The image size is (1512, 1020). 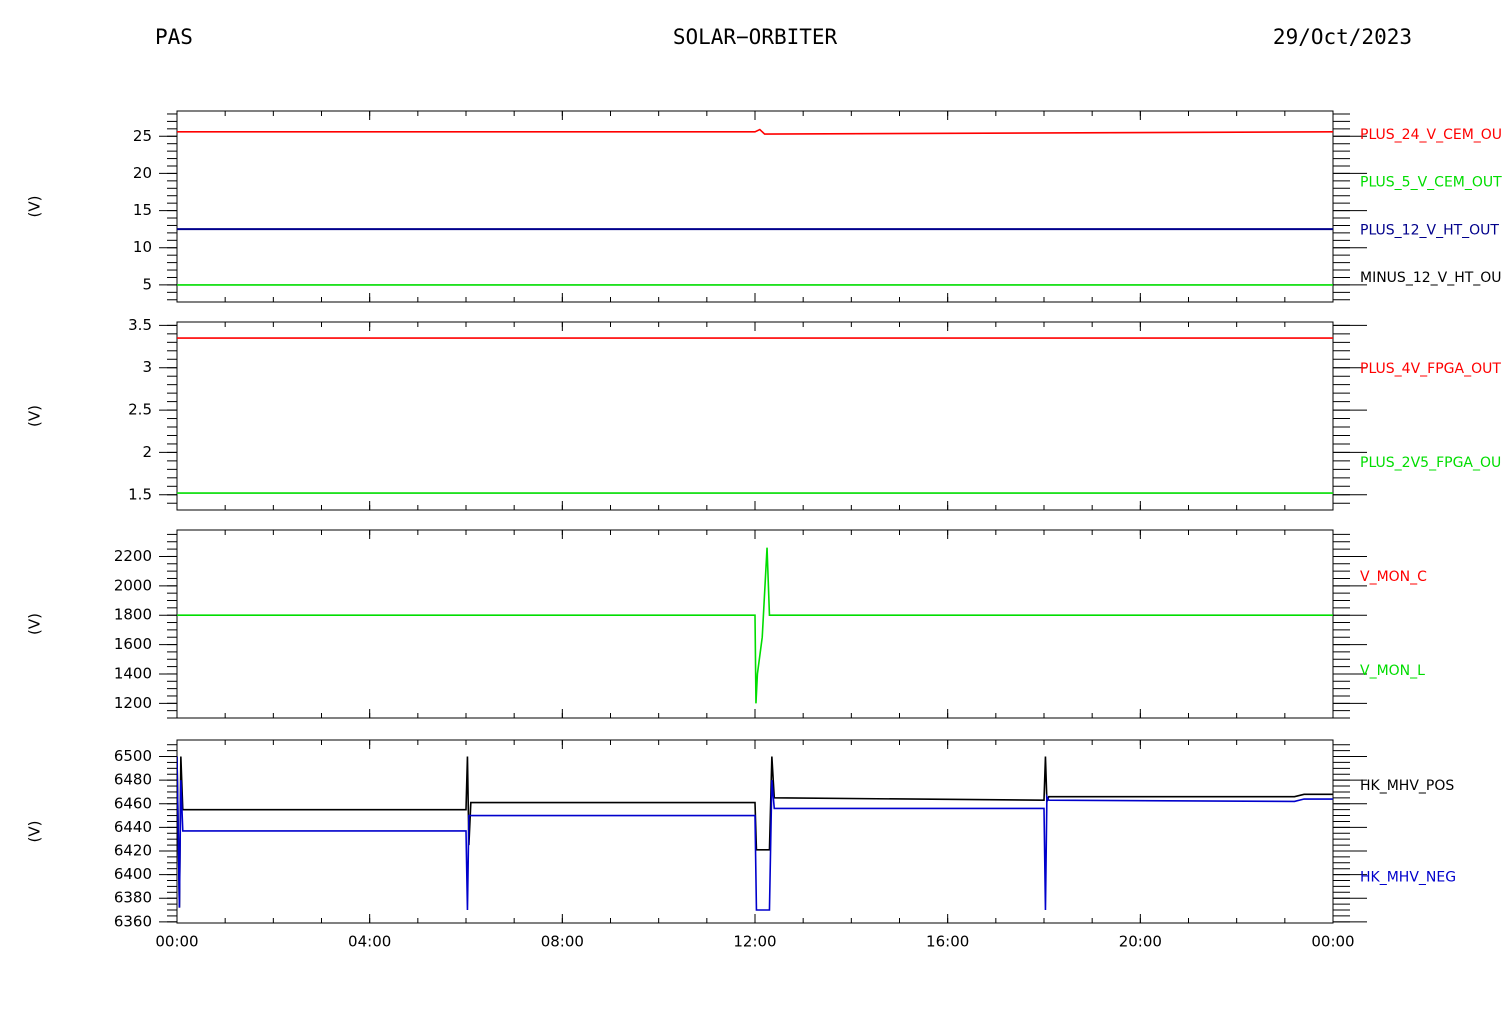 I want to click on y-tick-label: 5, so click(x=147, y=284).